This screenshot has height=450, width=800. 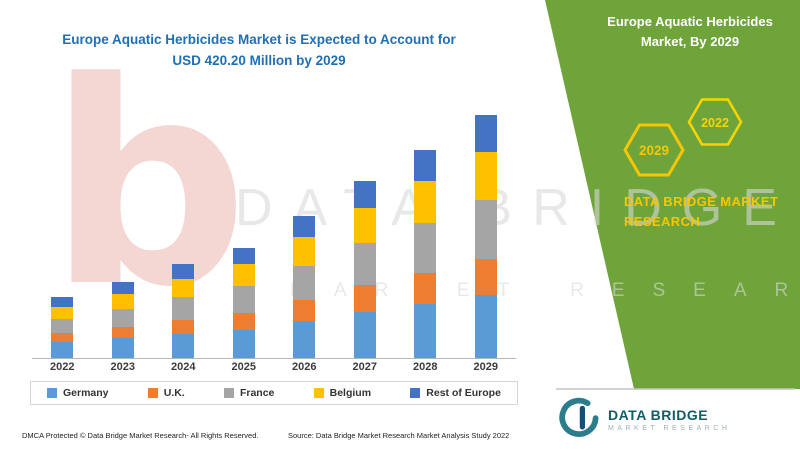 I want to click on year-hexagons: 2029 2022, so click(x=682, y=140).